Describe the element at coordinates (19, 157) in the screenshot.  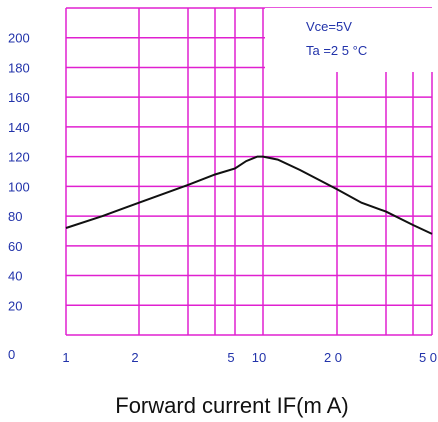
I see `y-tick-label: 120` at that location.